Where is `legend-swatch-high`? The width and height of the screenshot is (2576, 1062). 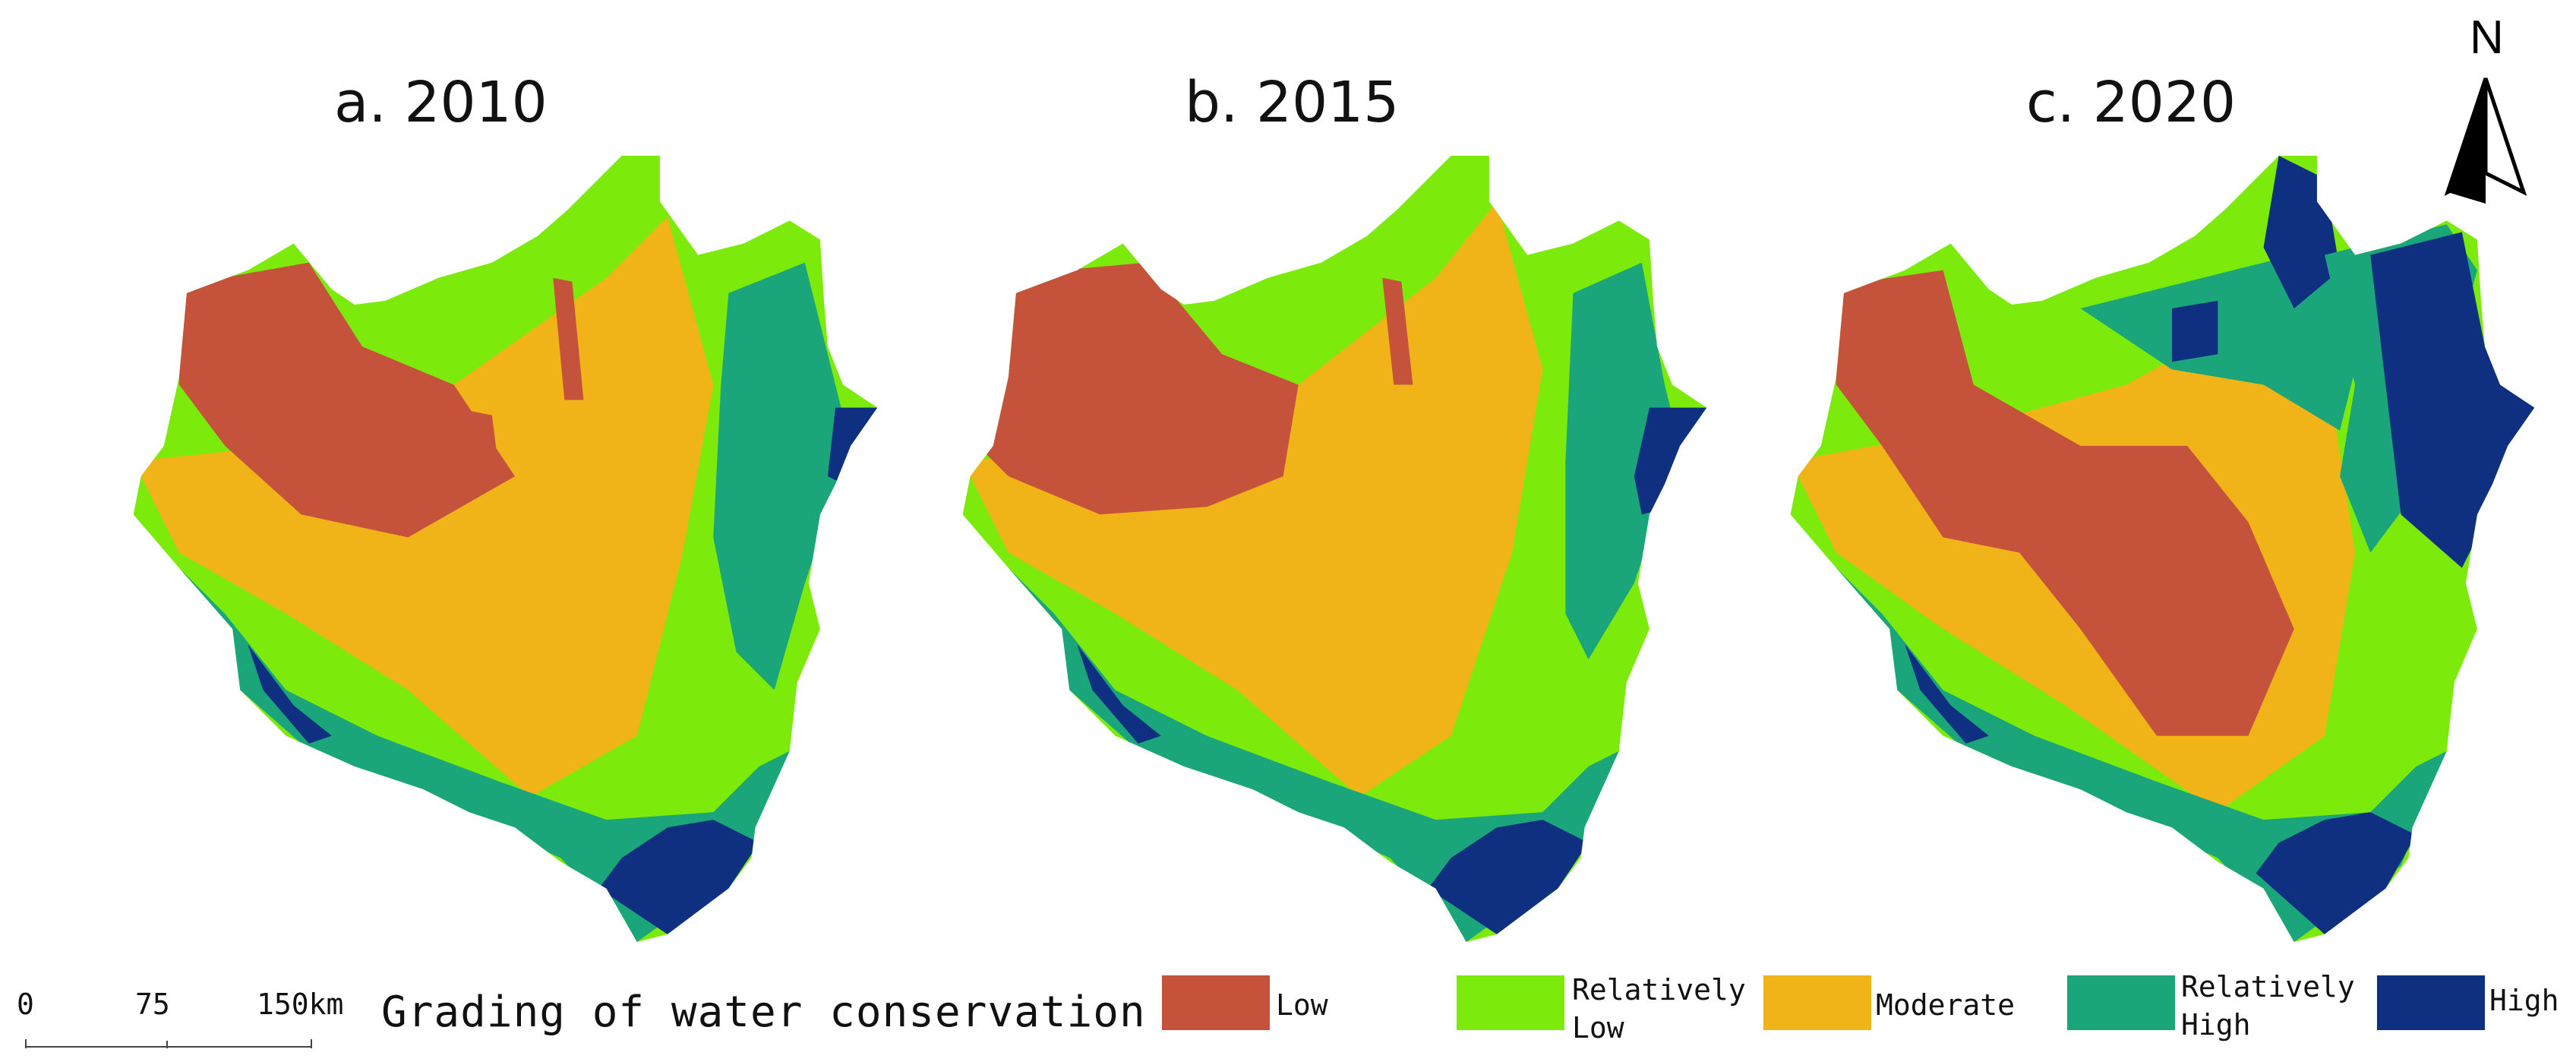
legend-swatch-high is located at coordinates (2431, 1002).